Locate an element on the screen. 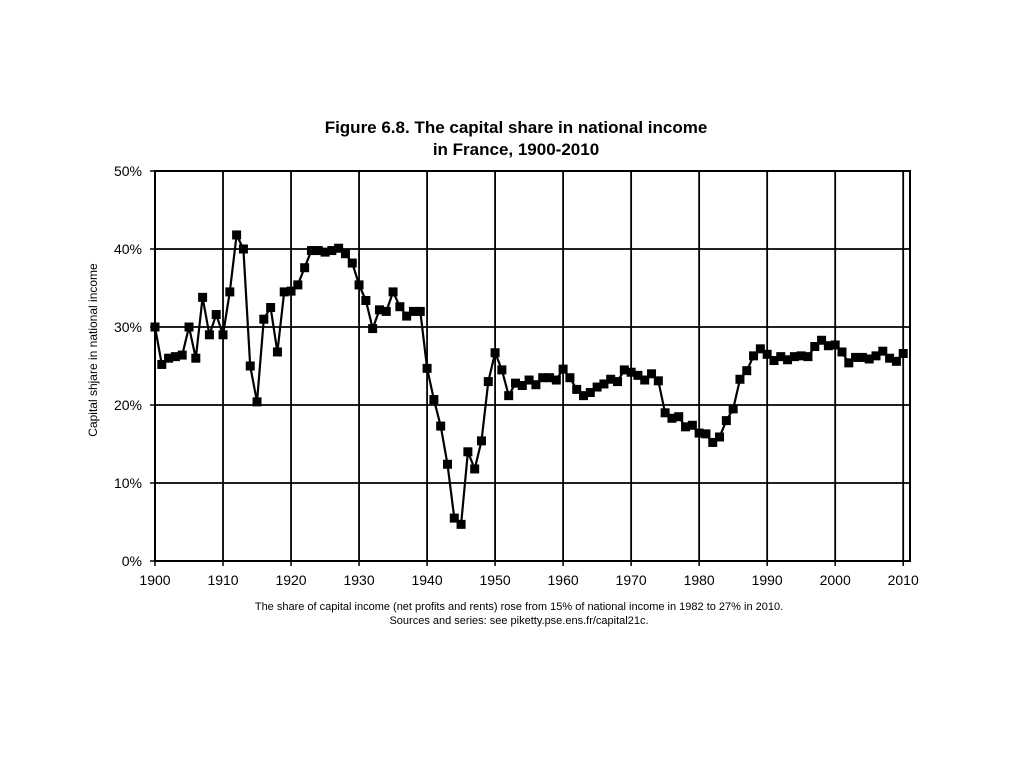 This screenshot has height=768, width=1024. y-tick-label: 30% is located at coordinates (128, 327).